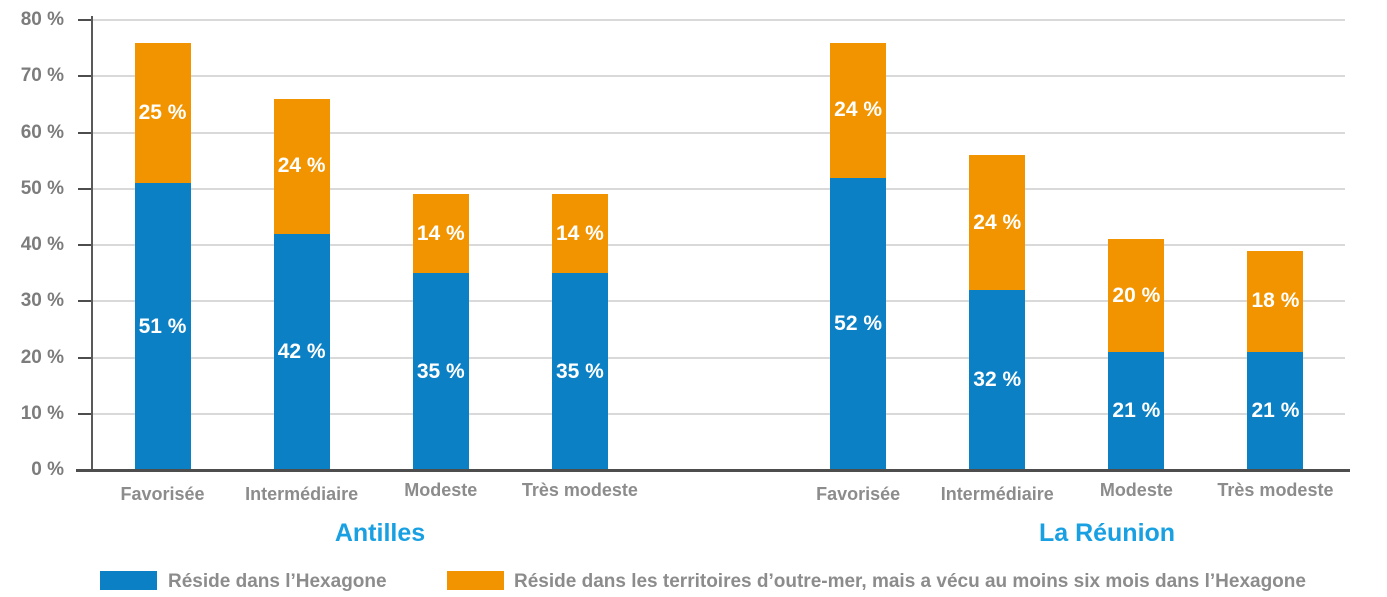 The image size is (1387, 597). I want to click on bar-value-label: 51 %, so click(162, 326).